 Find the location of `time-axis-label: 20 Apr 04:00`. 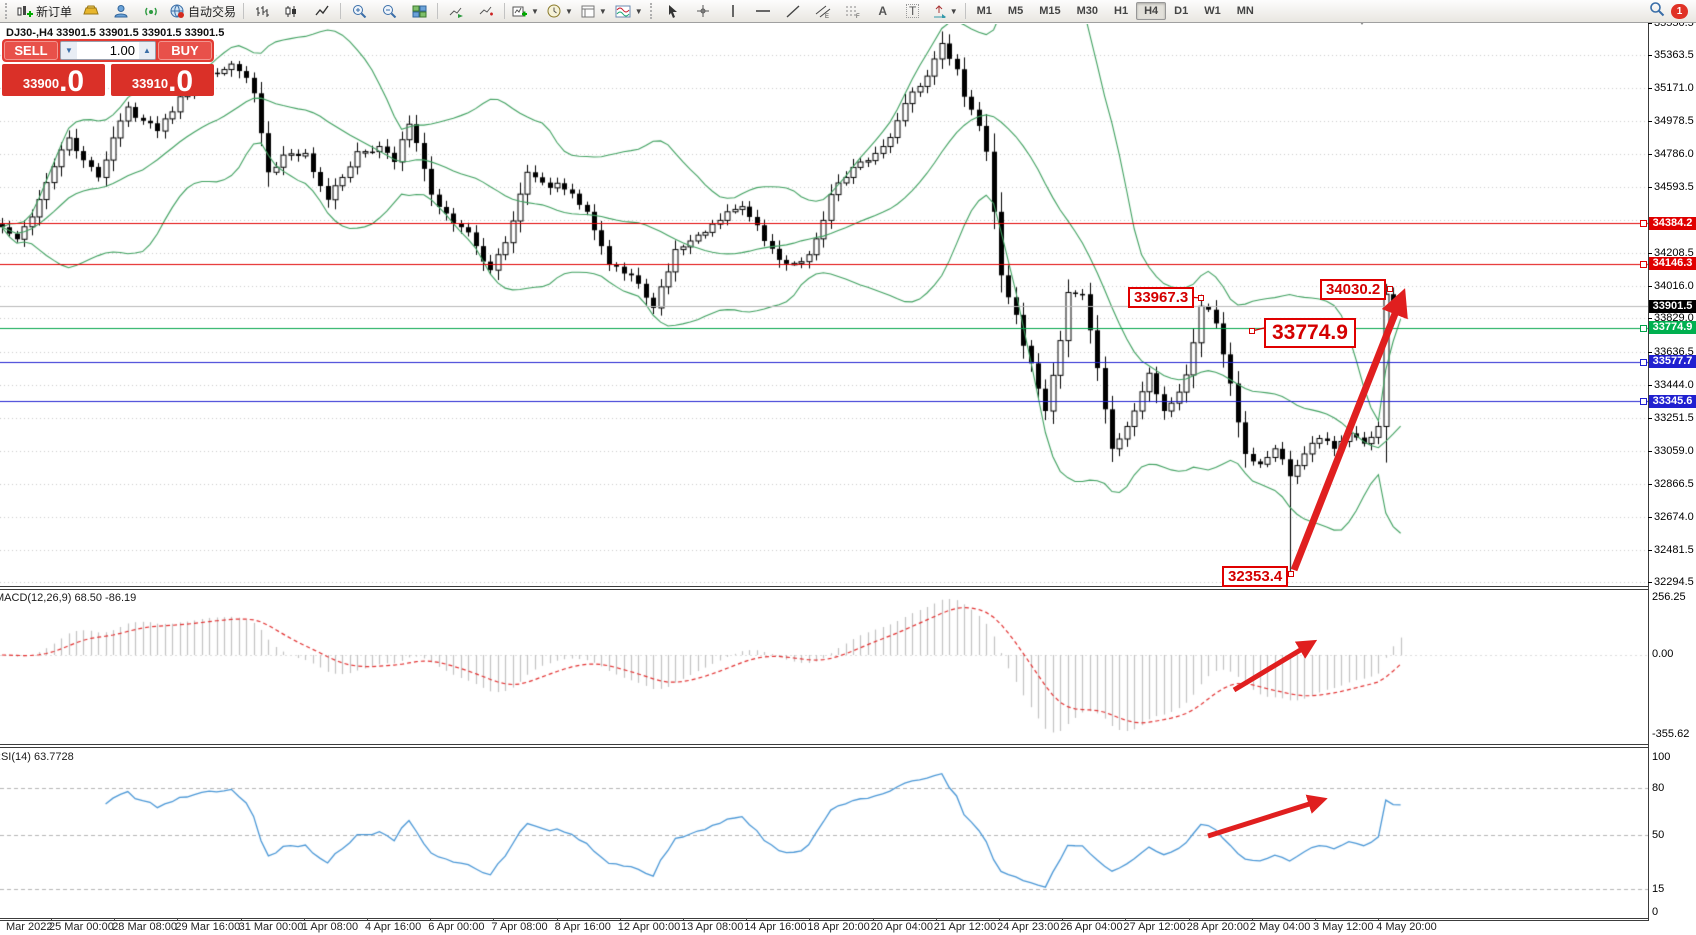

time-axis-label: 20 Apr 04:00 is located at coordinates (901, 927).